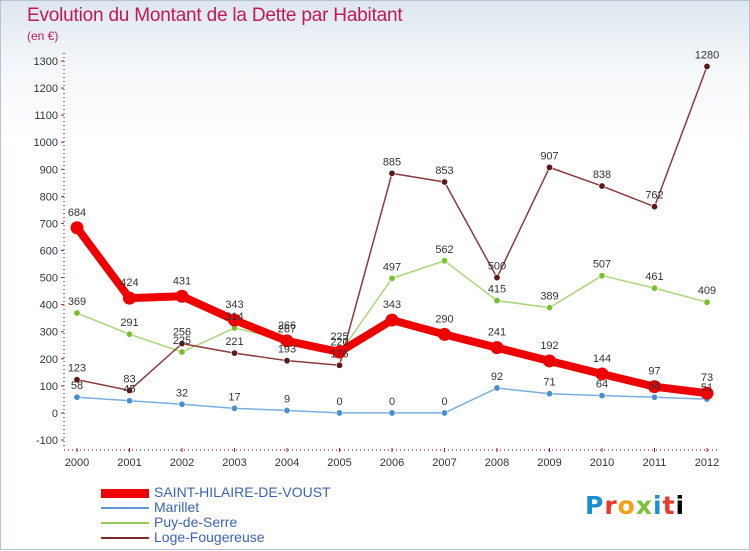 Image resolution: width=750 pixels, height=551 pixels. Describe the element at coordinates (339, 342) in the screenshot. I see `data-label-puy-de-serre: 220` at that location.